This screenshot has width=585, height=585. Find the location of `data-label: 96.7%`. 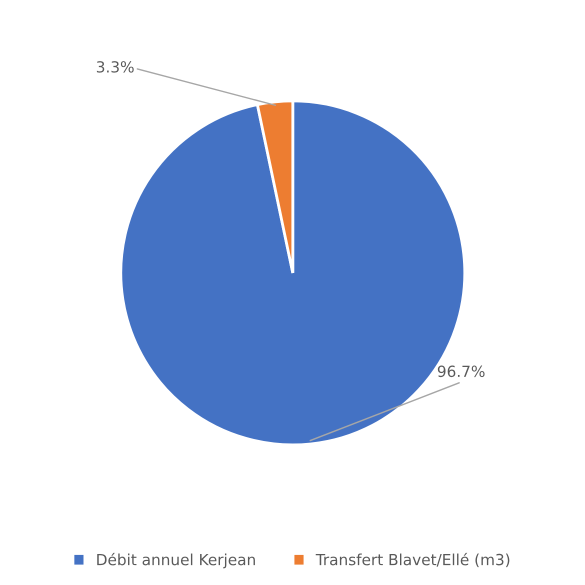

data-label: 96.7% is located at coordinates (461, 372).